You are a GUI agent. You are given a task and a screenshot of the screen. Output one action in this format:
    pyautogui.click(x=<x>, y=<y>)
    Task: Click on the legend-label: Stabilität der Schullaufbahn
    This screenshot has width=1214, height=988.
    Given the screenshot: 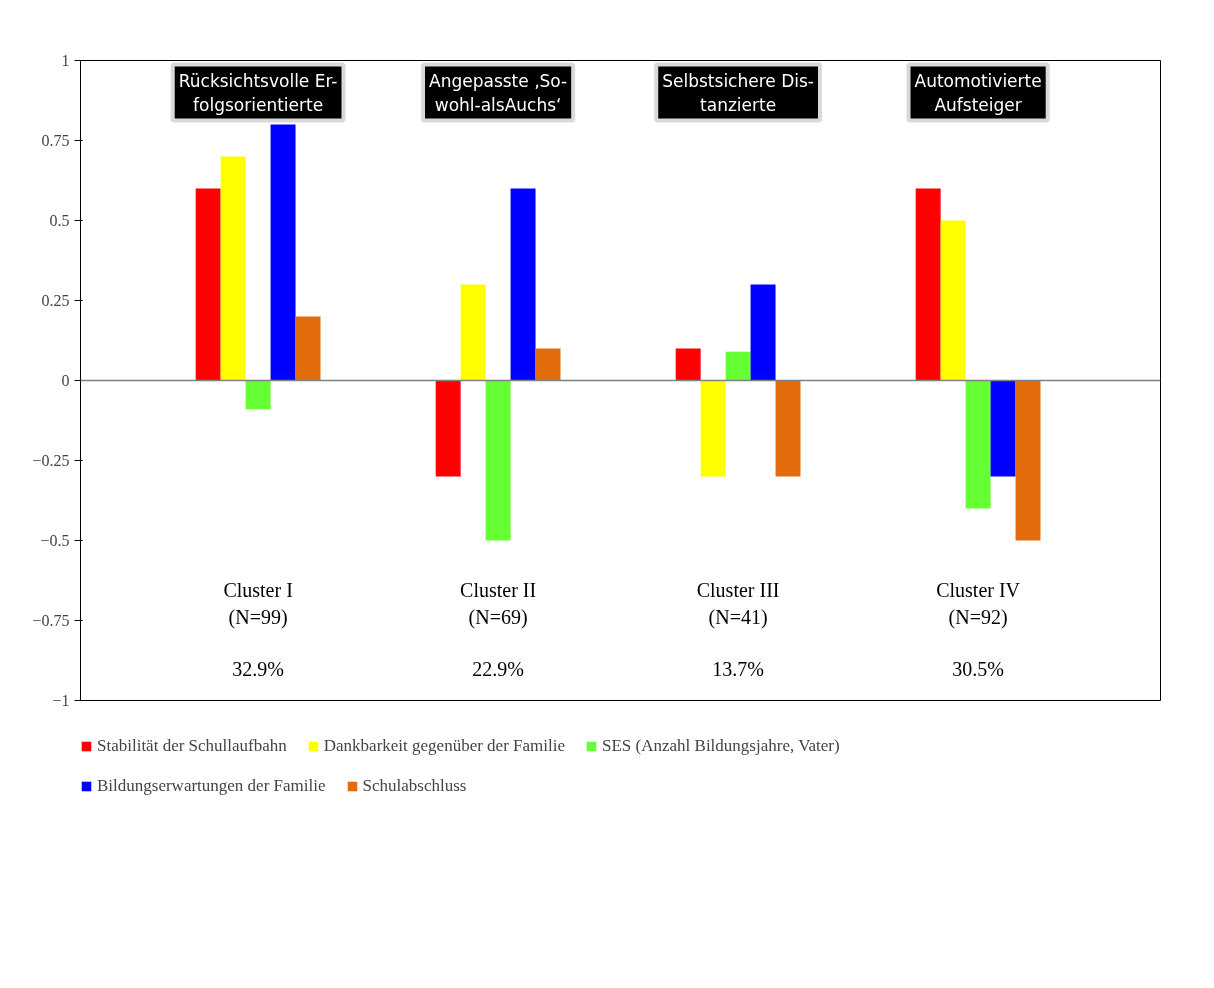 What is the action you would take?
    pyautogui.click(x=192, y=746)
    